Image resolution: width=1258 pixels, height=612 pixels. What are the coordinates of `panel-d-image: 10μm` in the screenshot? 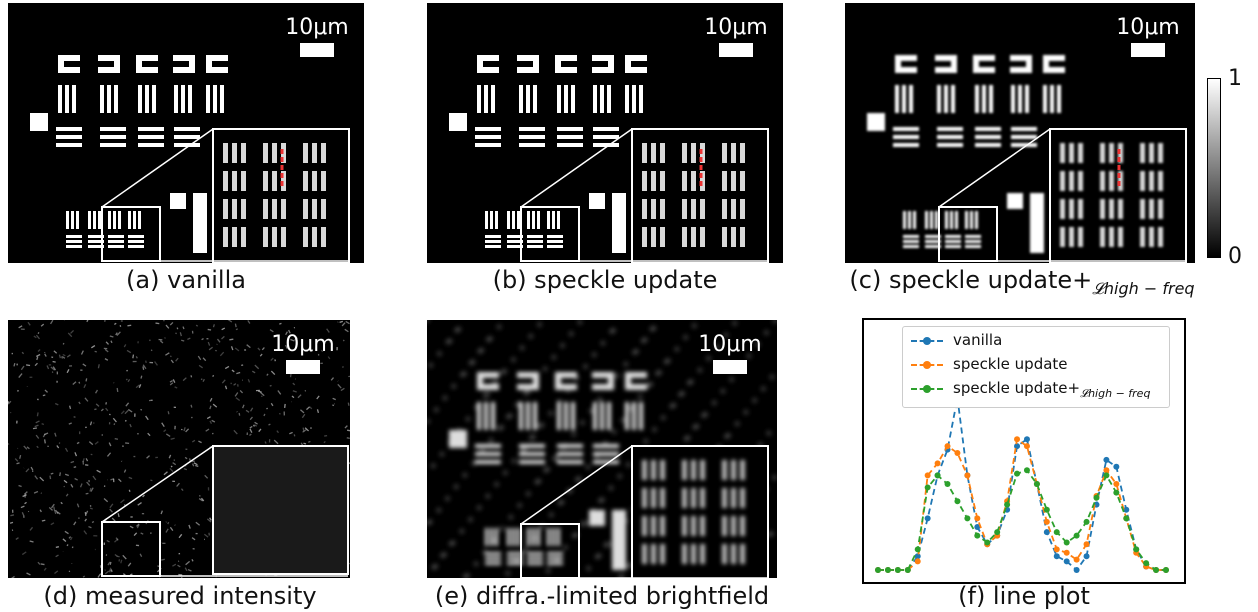 It's located at (179, 449).